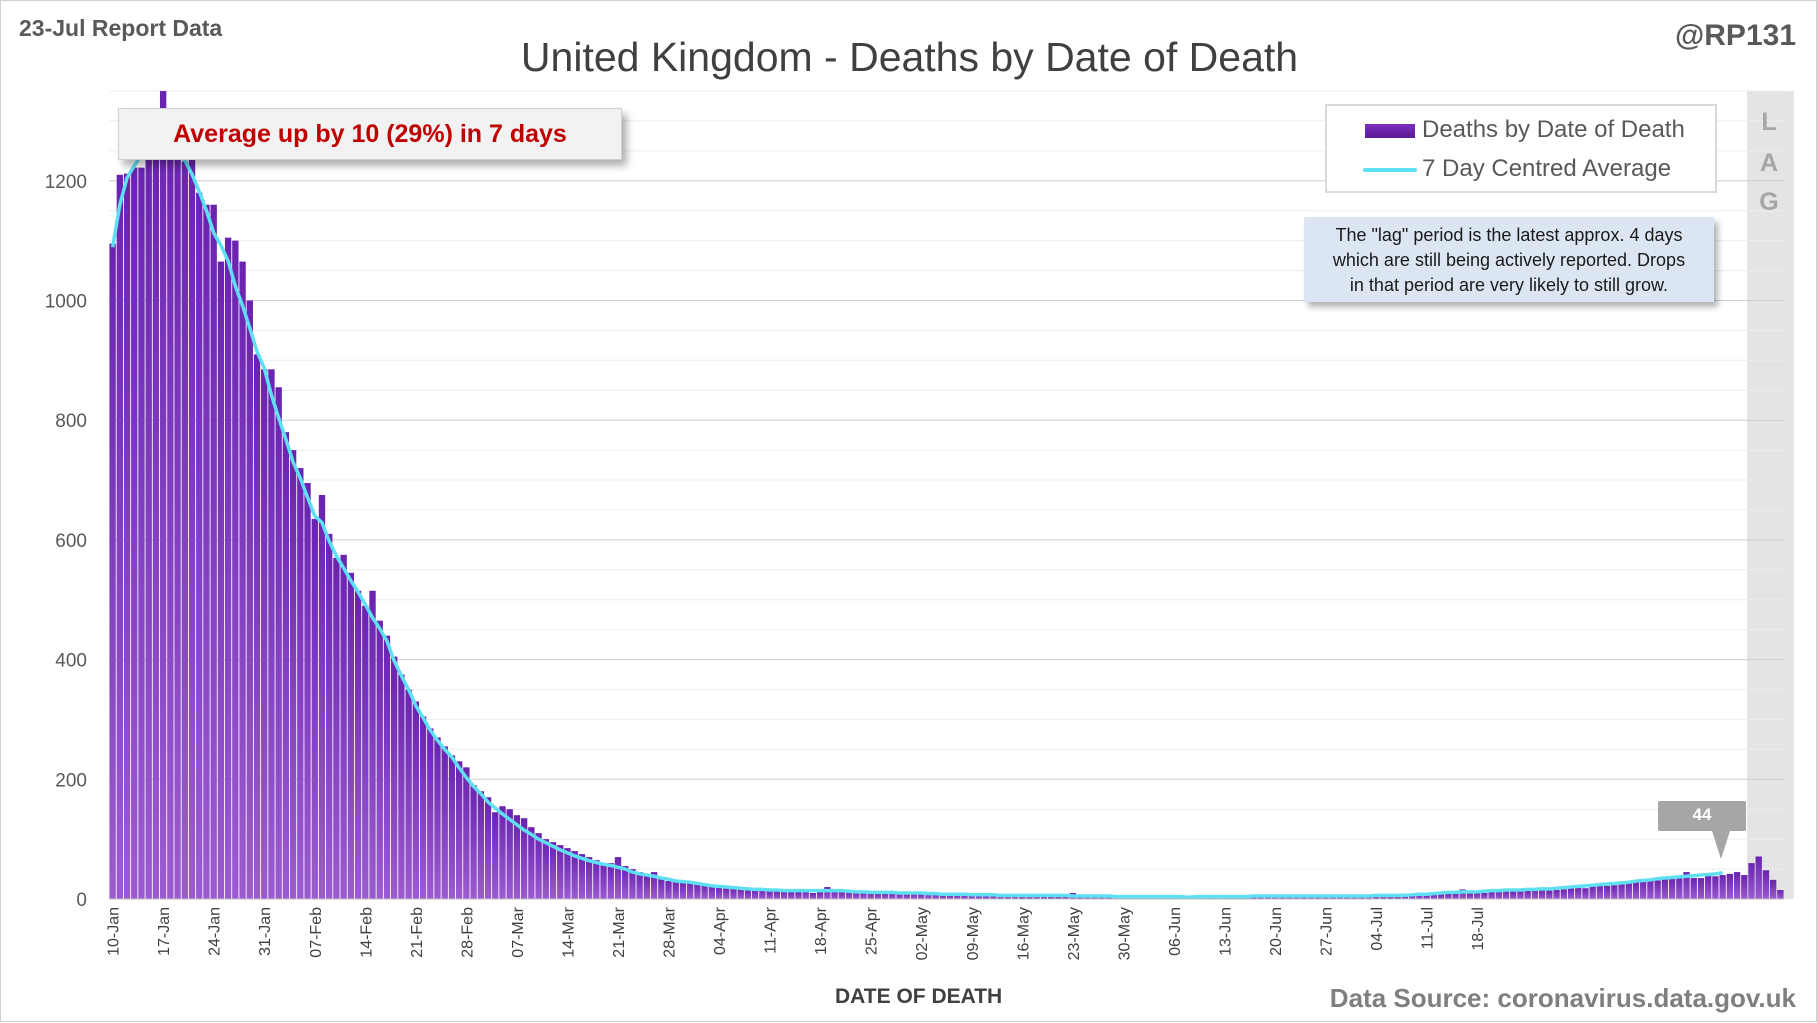 The image size is (1817, 1023). I want to click on x-tick-label: 20-Jun, so click(1276, 931).